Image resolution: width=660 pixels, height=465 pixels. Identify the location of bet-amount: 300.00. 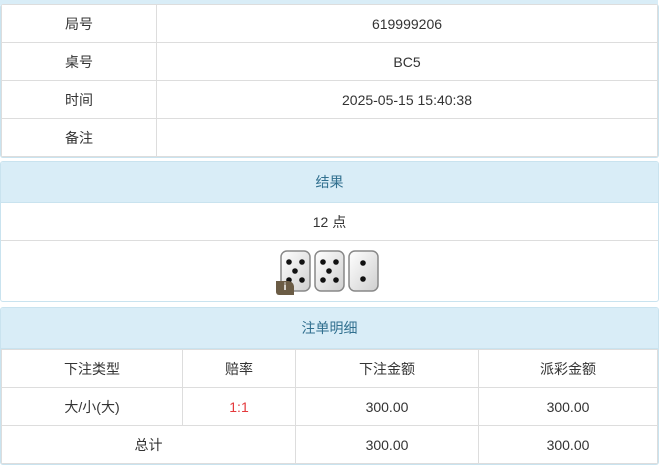
(387, 406).